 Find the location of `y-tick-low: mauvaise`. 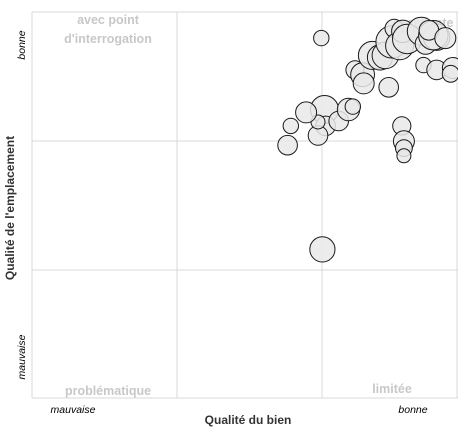

y-tick-low: mauvaise is located at coordinates (22, 356).